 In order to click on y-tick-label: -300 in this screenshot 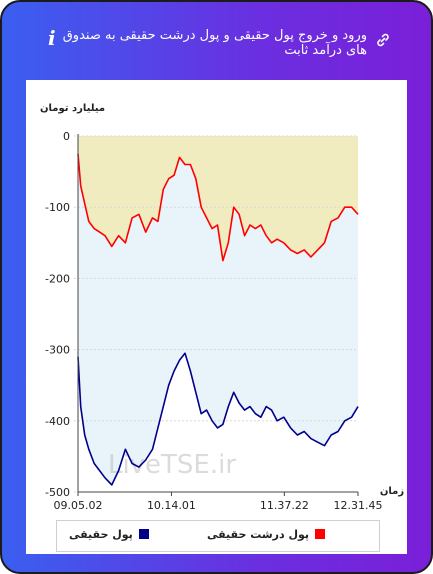, I will do `click(57, 350)`.